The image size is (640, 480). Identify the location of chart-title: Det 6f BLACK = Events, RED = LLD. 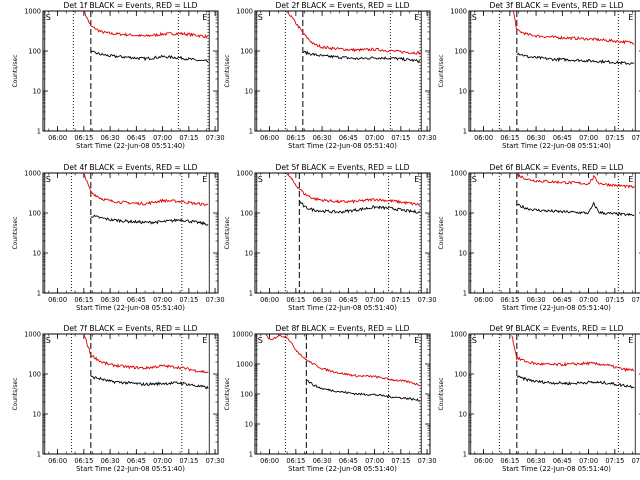
(557, 167).